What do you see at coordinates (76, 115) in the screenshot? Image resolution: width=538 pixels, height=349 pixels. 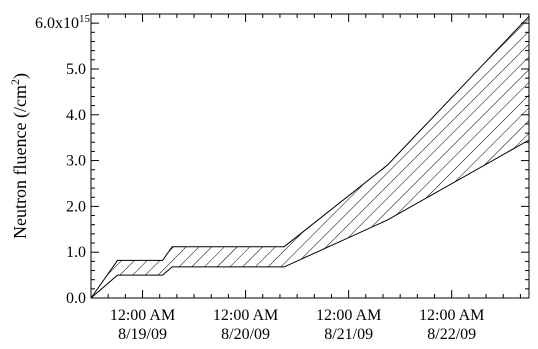 I see `y-tick-label: 4.0` at bounding box center [76, 115].